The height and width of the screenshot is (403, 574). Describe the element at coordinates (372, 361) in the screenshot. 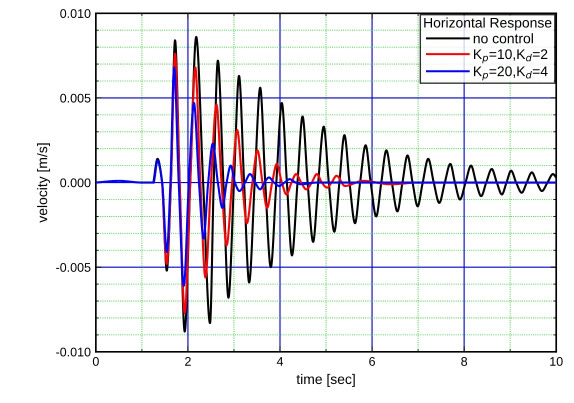

I see `x-tick-label: 6` at that location.